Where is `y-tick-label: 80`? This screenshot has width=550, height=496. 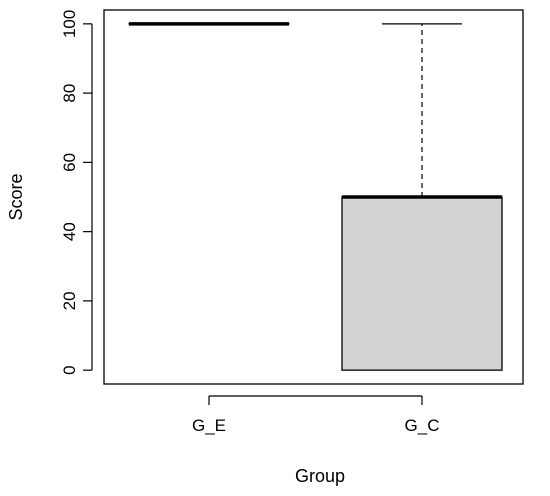
y-tick-label: 80 is located at coordinates (69, 93).